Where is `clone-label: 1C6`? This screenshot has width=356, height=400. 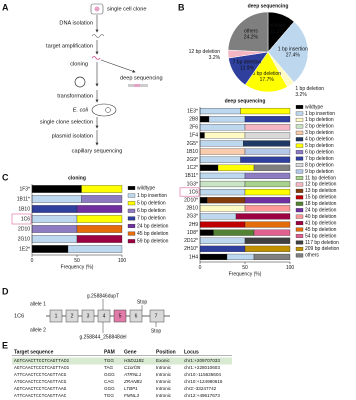 clone-label: 1C6 is located at coordinates (19, 316).